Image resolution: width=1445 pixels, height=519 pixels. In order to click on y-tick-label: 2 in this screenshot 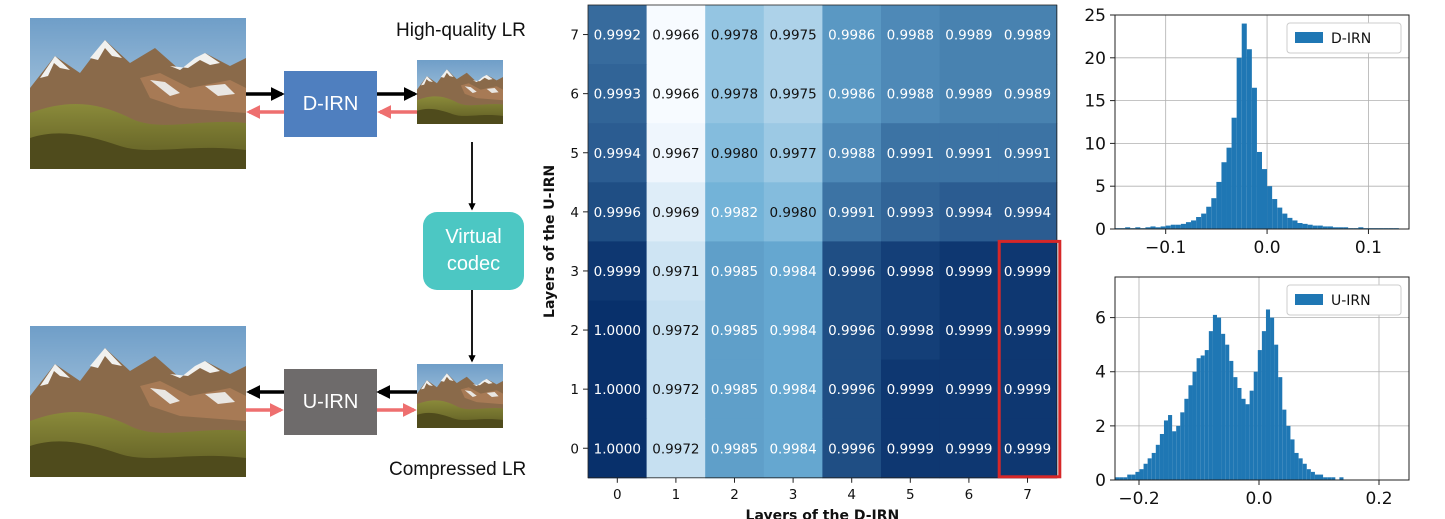, I will do `click(574, 331)`.